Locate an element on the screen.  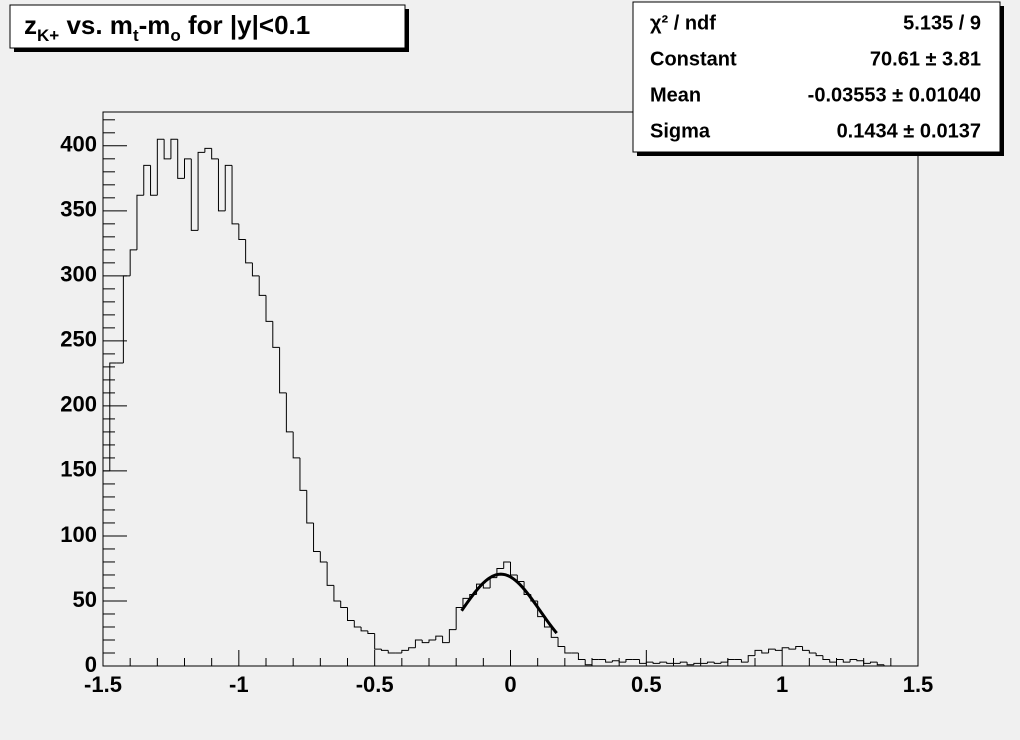
title-box is located at coordinates (207, 26).